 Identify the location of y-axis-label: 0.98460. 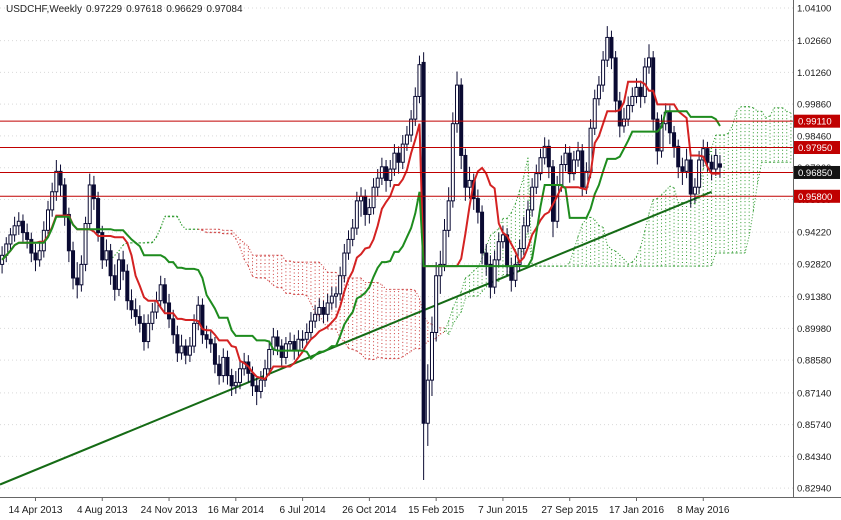
(814, 136).